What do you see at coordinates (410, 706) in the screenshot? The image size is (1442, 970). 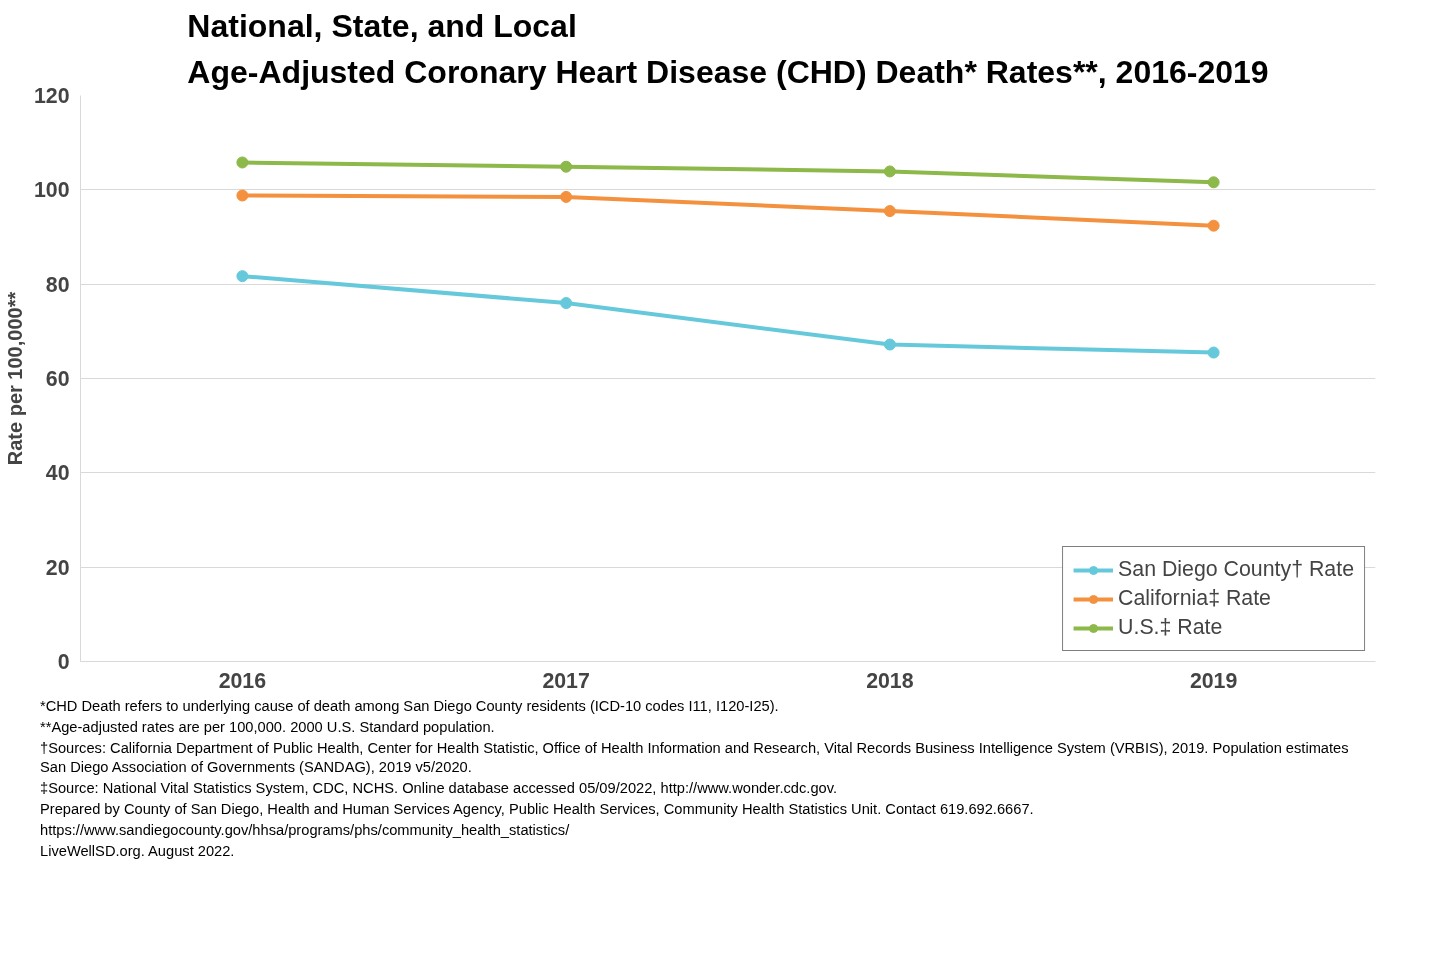 I see `text: *CHD Death refers to underlying cause of death among San Diego County residents (ICD-10 codes I11, I120-I25).` at bounding box center [410, 706].